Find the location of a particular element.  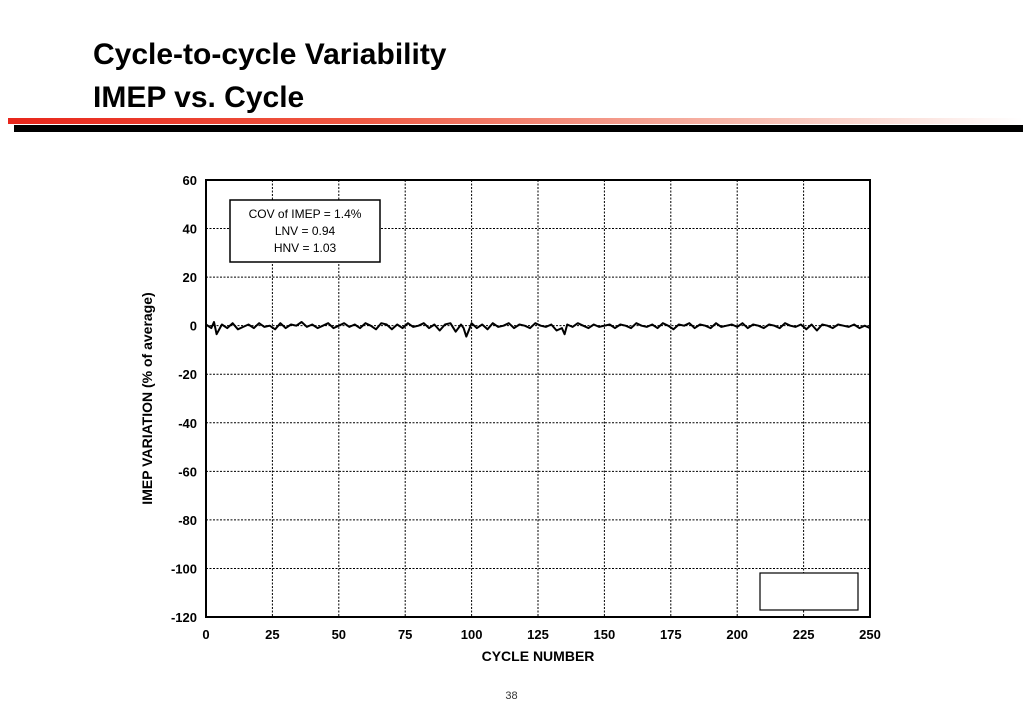

y-tick-label: 40 is located at coordinates (190, 229).